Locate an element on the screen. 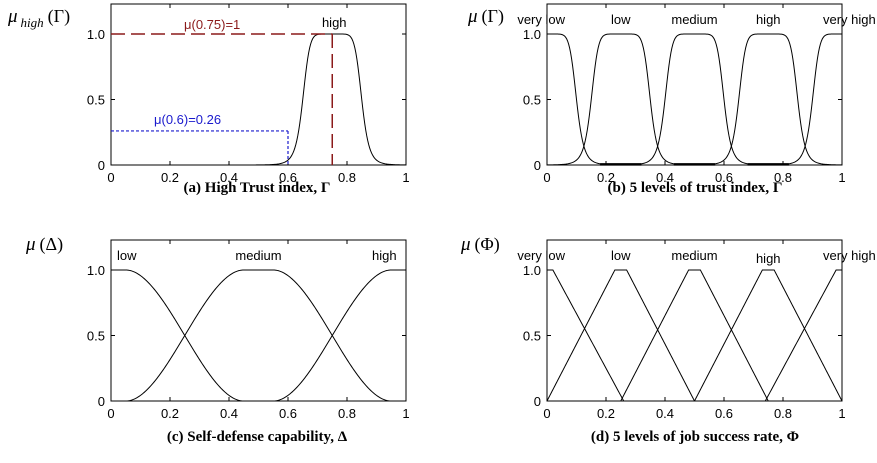  y-axis-label: μ (Φ) is located at coordinates (480, 244).